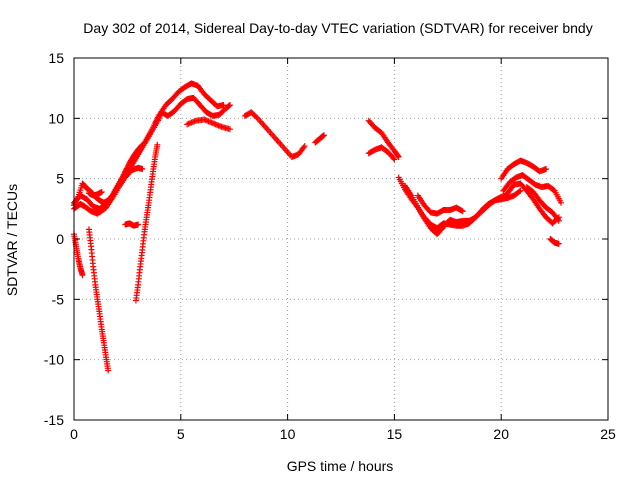 The image size is (640, 485). What do you see at coordinates (440, 204) in the screenshot?
I see `series-arc-q` at bounding box center [440, 204].